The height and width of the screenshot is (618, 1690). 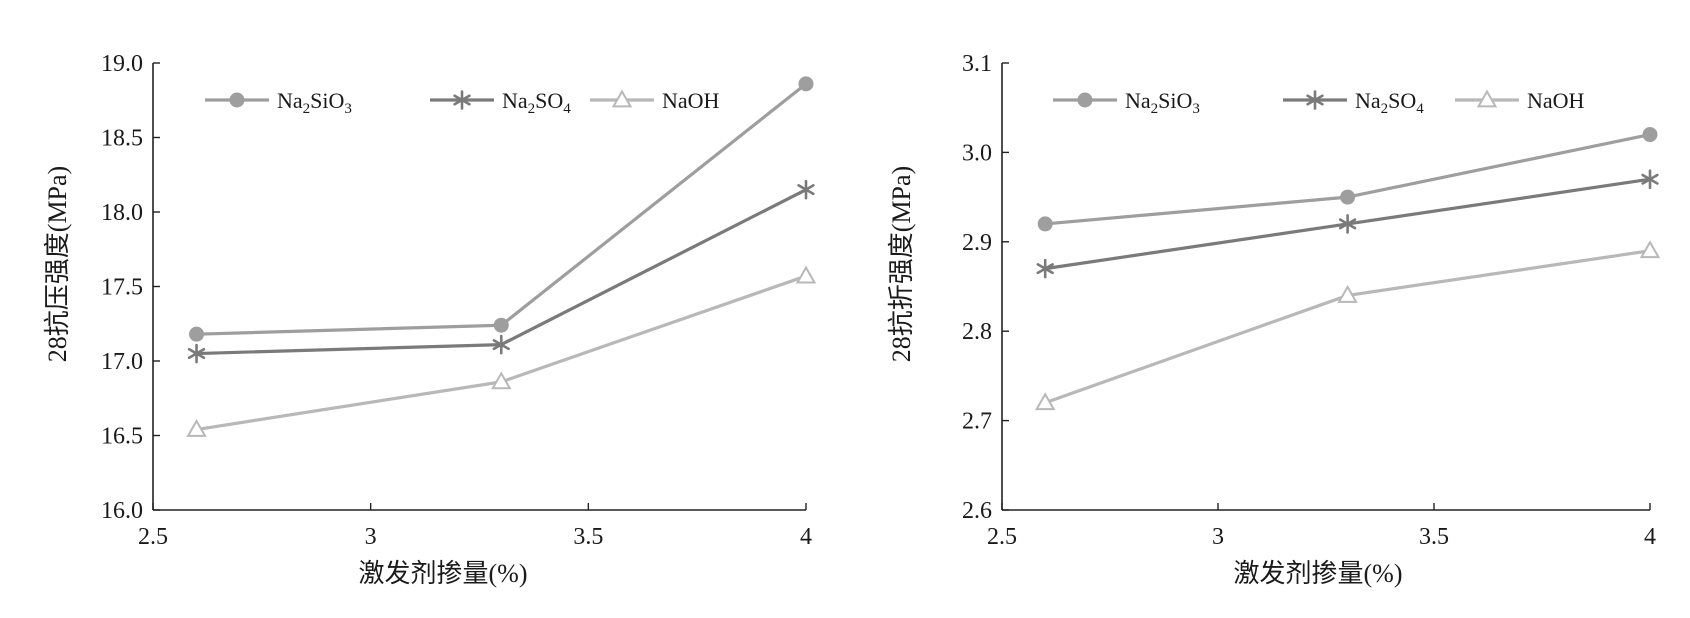 I want to click on y-tick-label: 2.7, so click(x=977, y=422).